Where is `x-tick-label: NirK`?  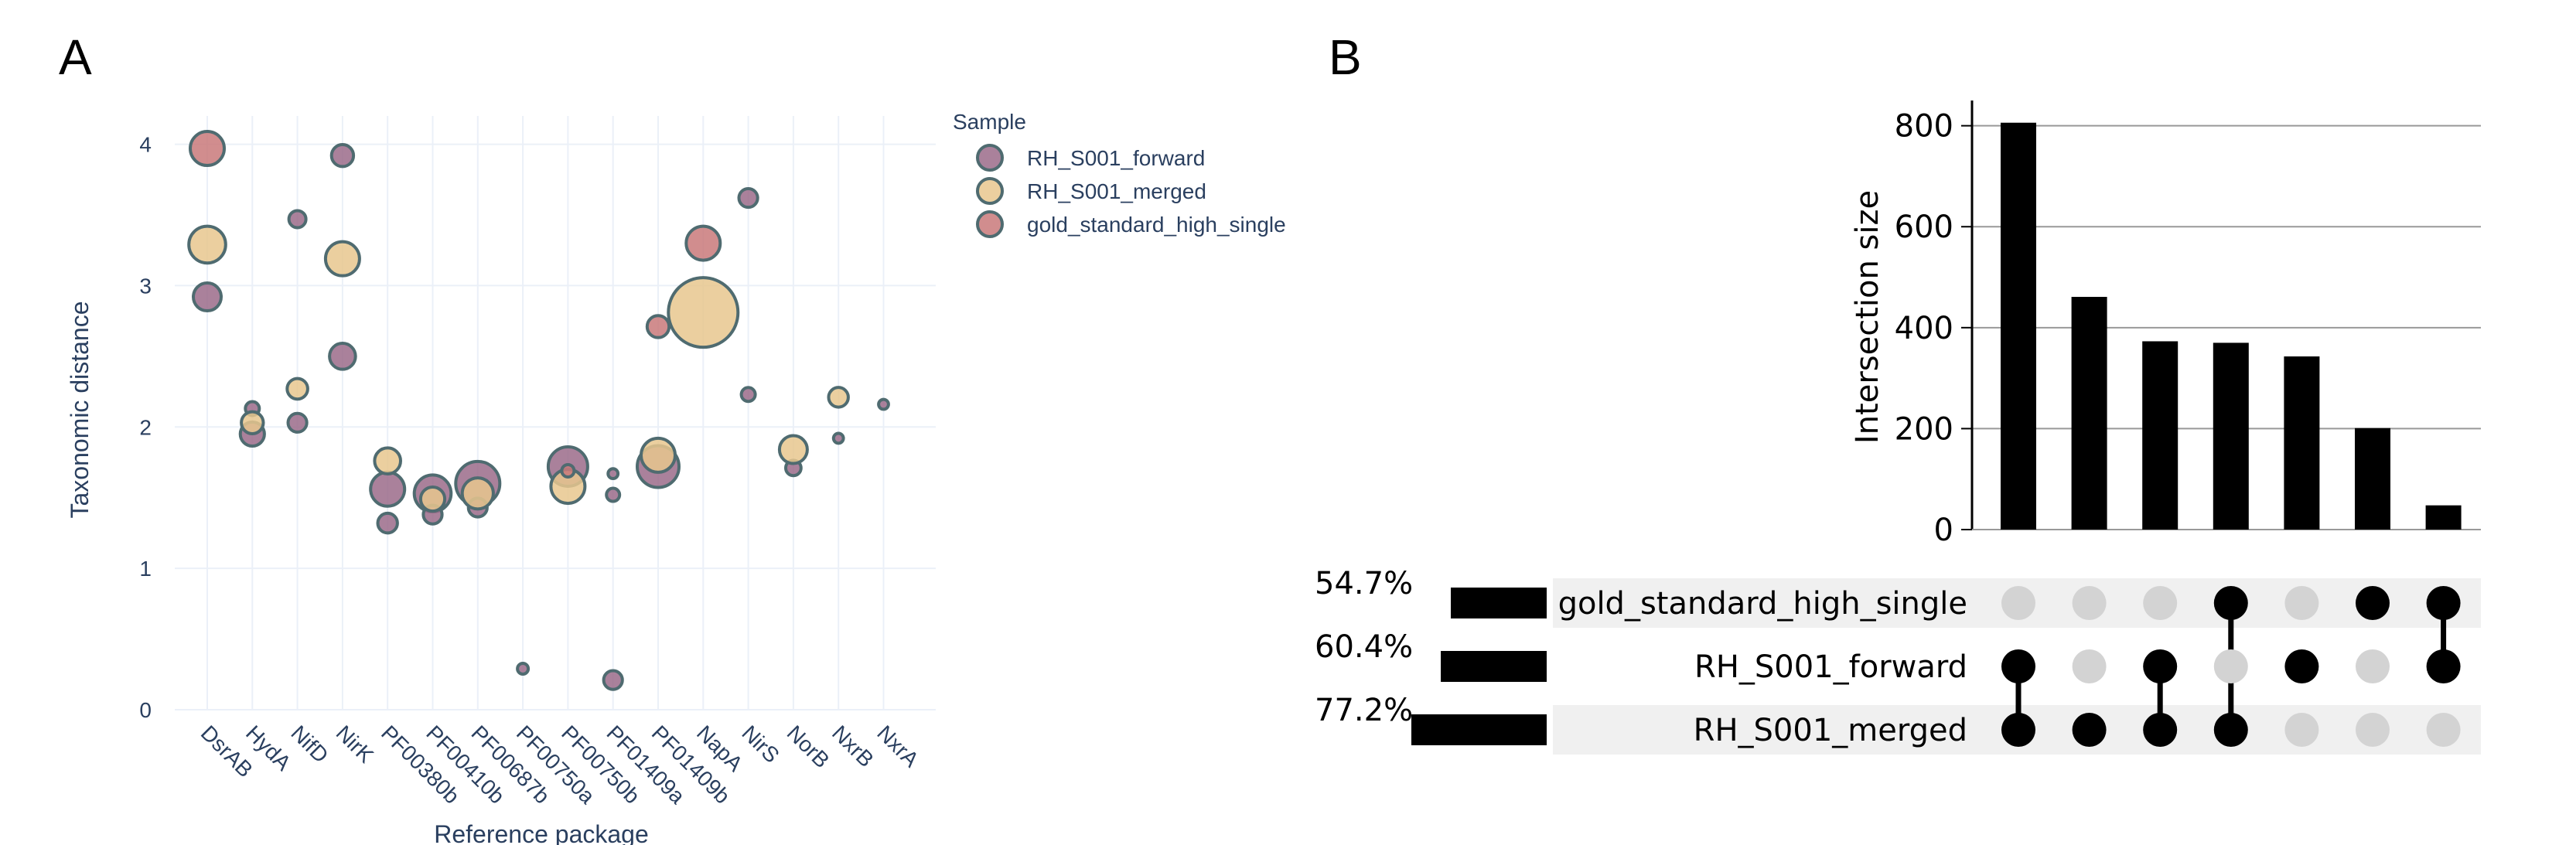 x-tick-label: NirK is located at coordinates (356, 744).